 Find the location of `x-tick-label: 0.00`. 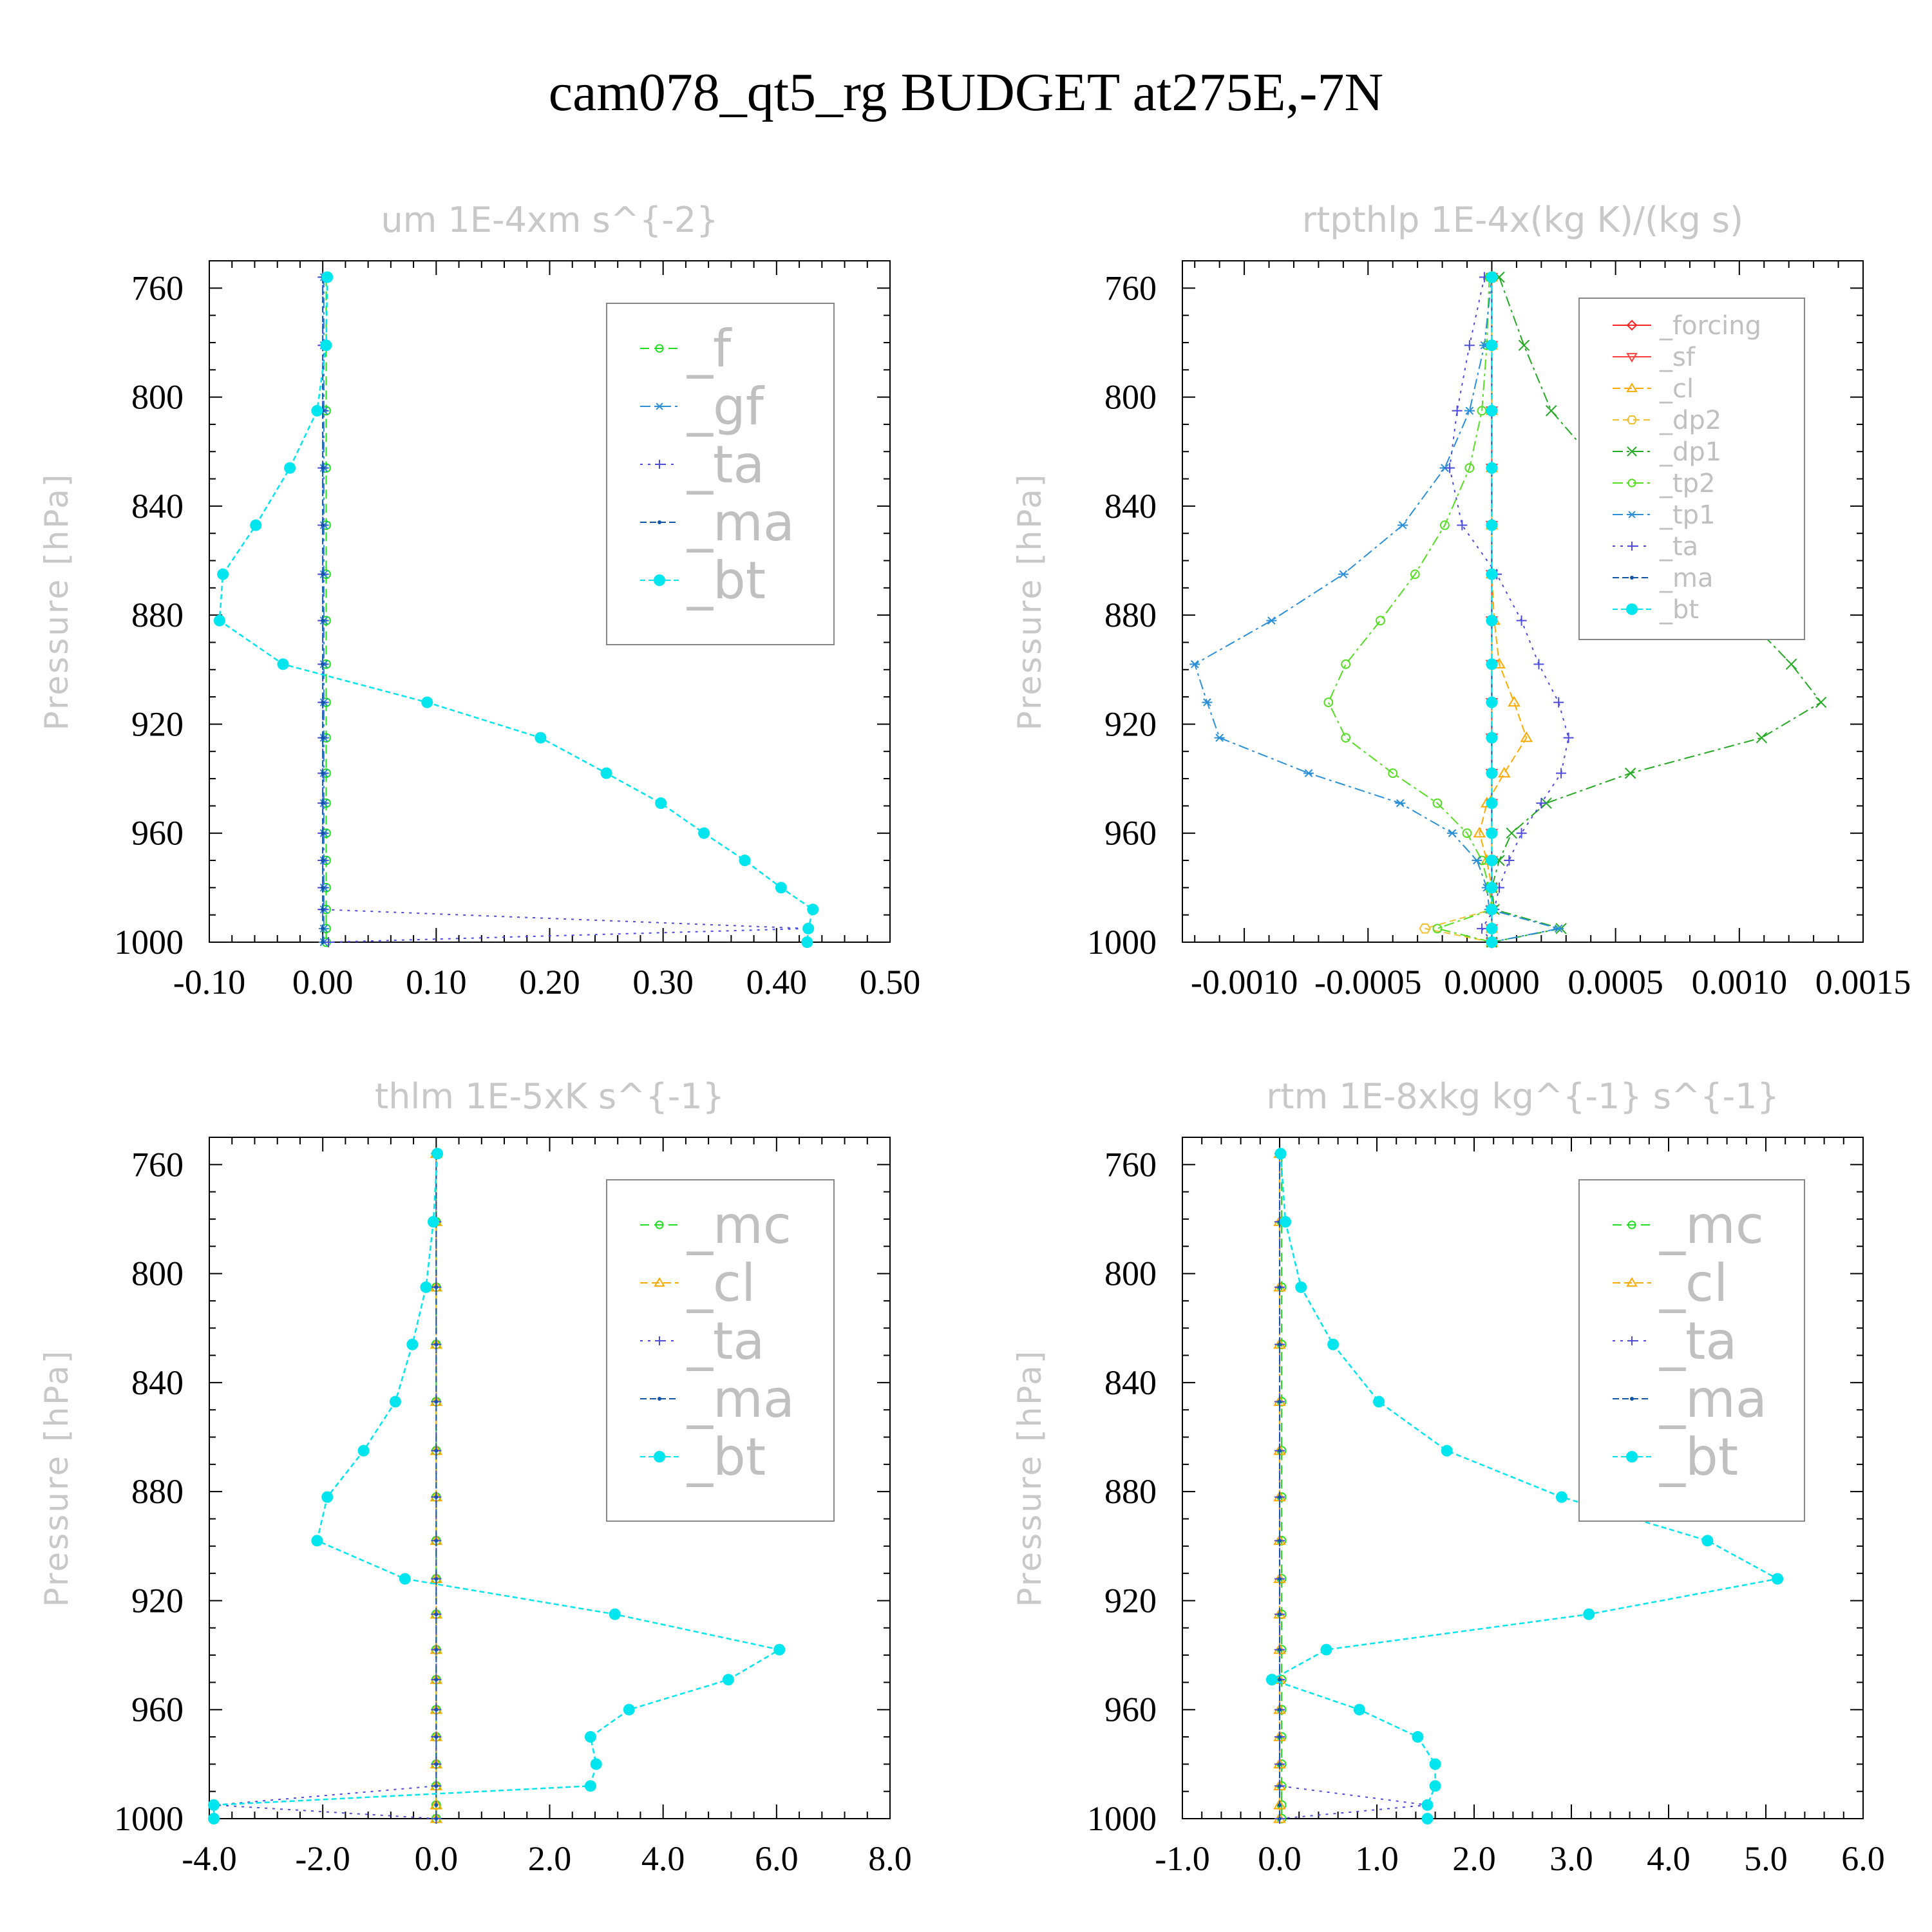

x-tick-label: 0.00 is located at coordinates (323, 982).